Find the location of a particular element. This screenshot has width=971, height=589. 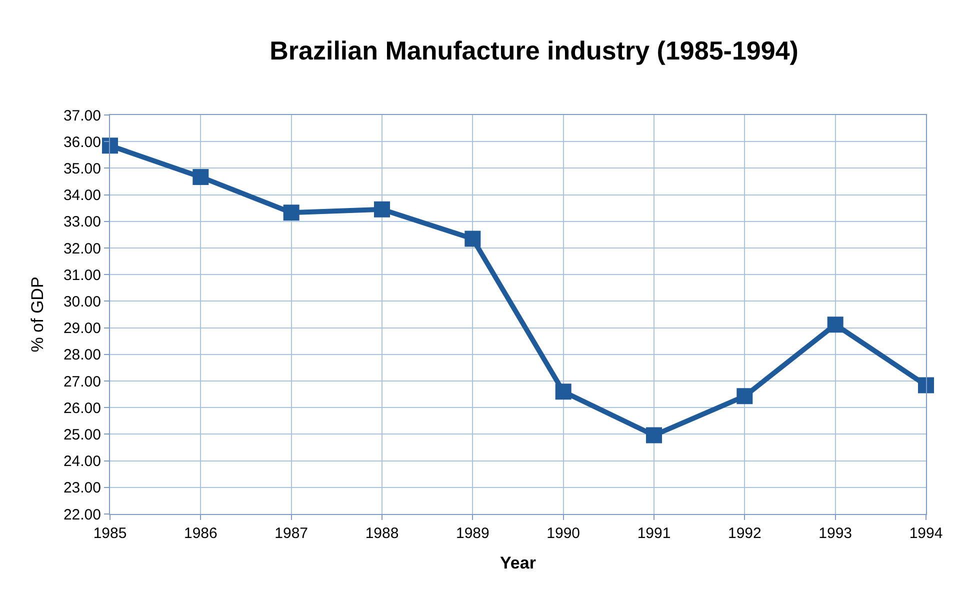

y-tick-label: 25.00 is located at coordinates (82, 435).